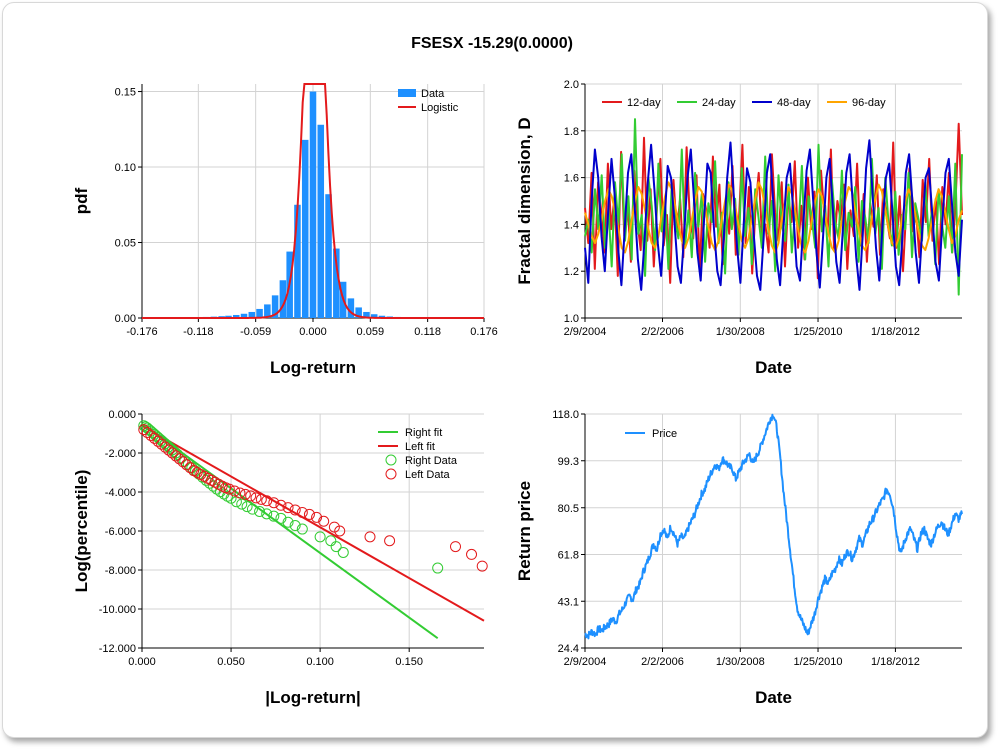  Describe the element at coordinates (664, 434) in the screenshot. I see `legend-price-label: Price` at that location.